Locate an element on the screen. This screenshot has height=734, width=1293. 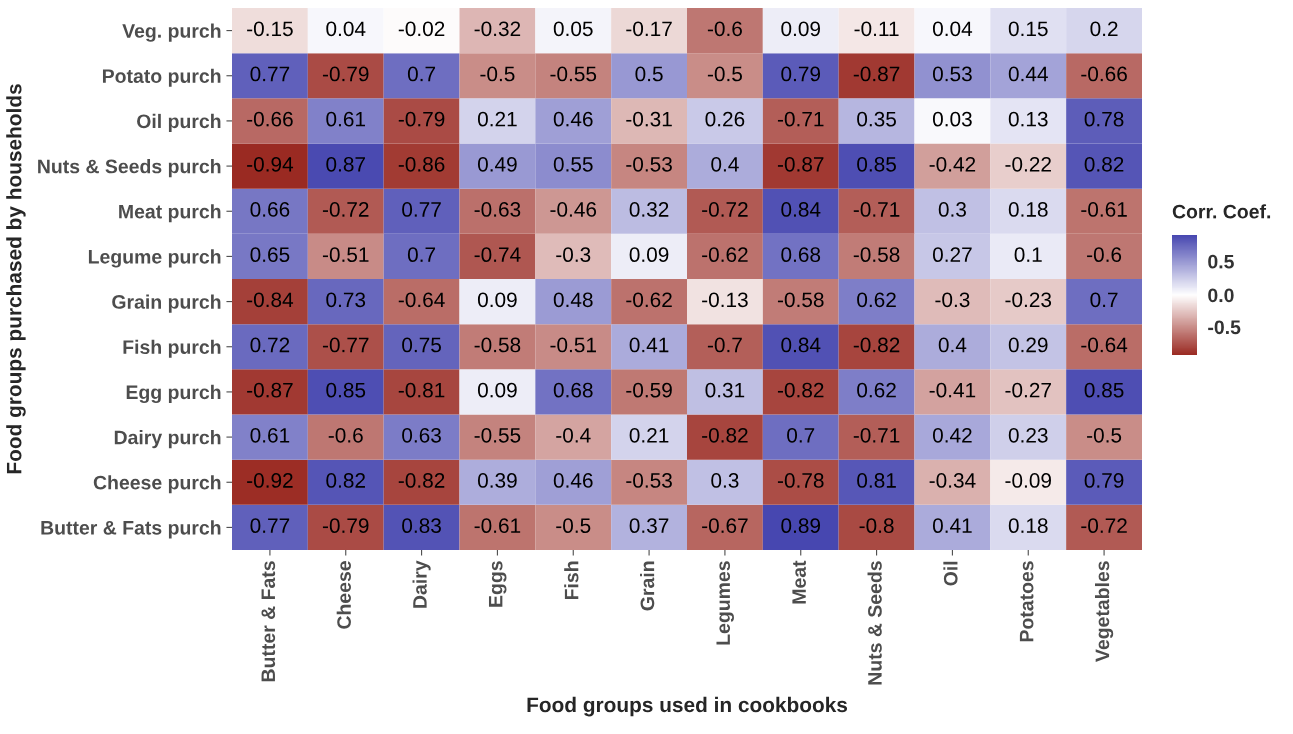
data-label: -0.72 is located at coordinates (725, 209).